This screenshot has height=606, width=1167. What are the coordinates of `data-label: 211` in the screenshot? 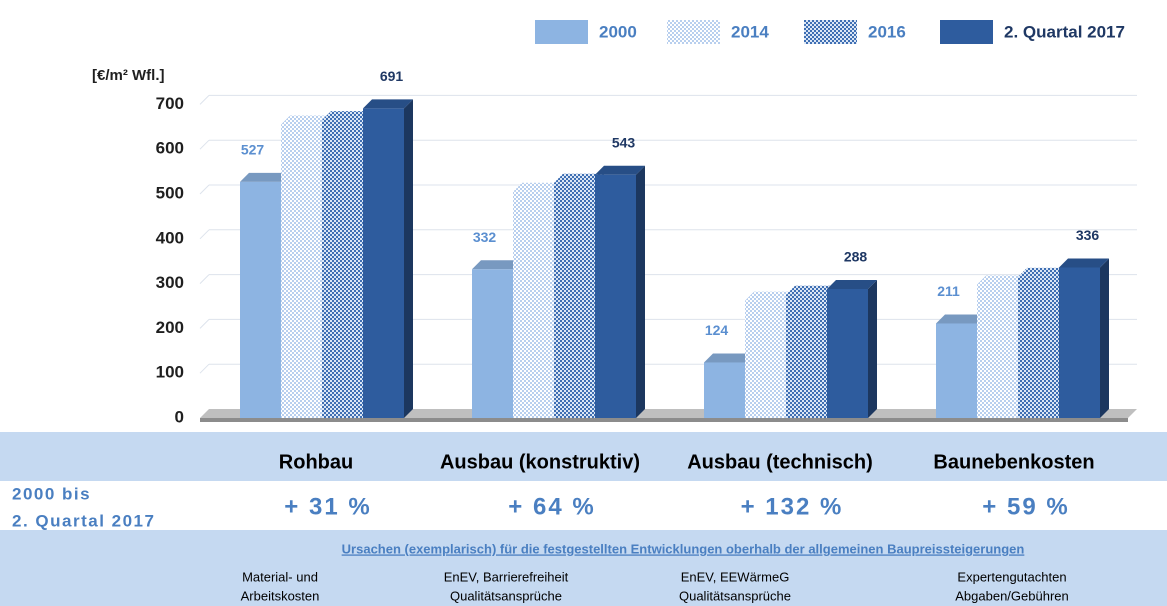 It's located at (948, 291).